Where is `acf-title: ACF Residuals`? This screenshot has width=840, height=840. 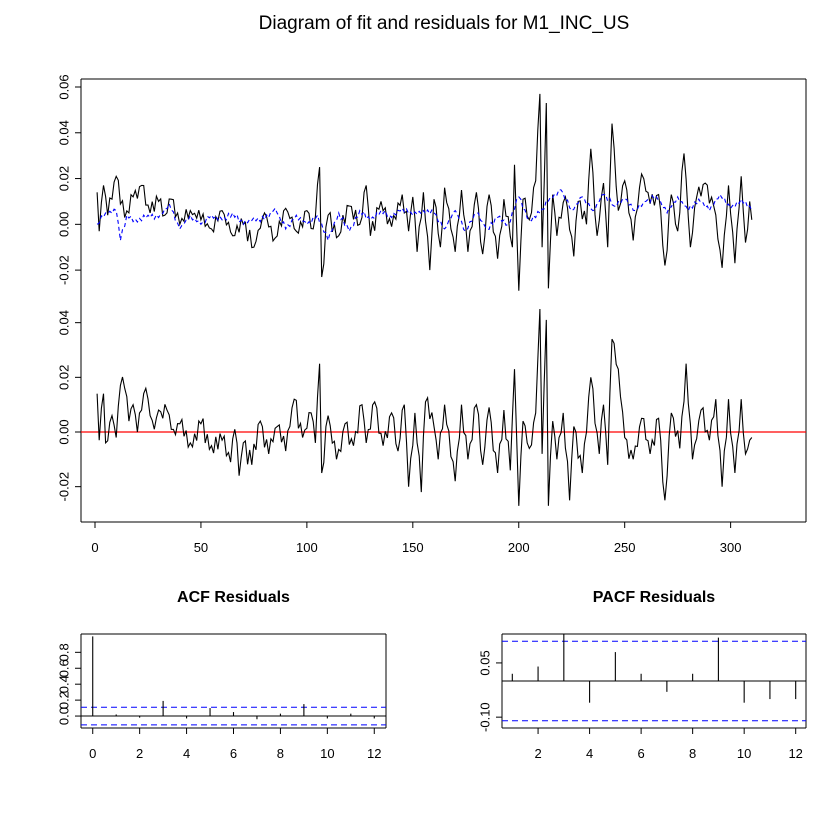 acf-title: ACF Residuals is located at coordinates (233, 597).